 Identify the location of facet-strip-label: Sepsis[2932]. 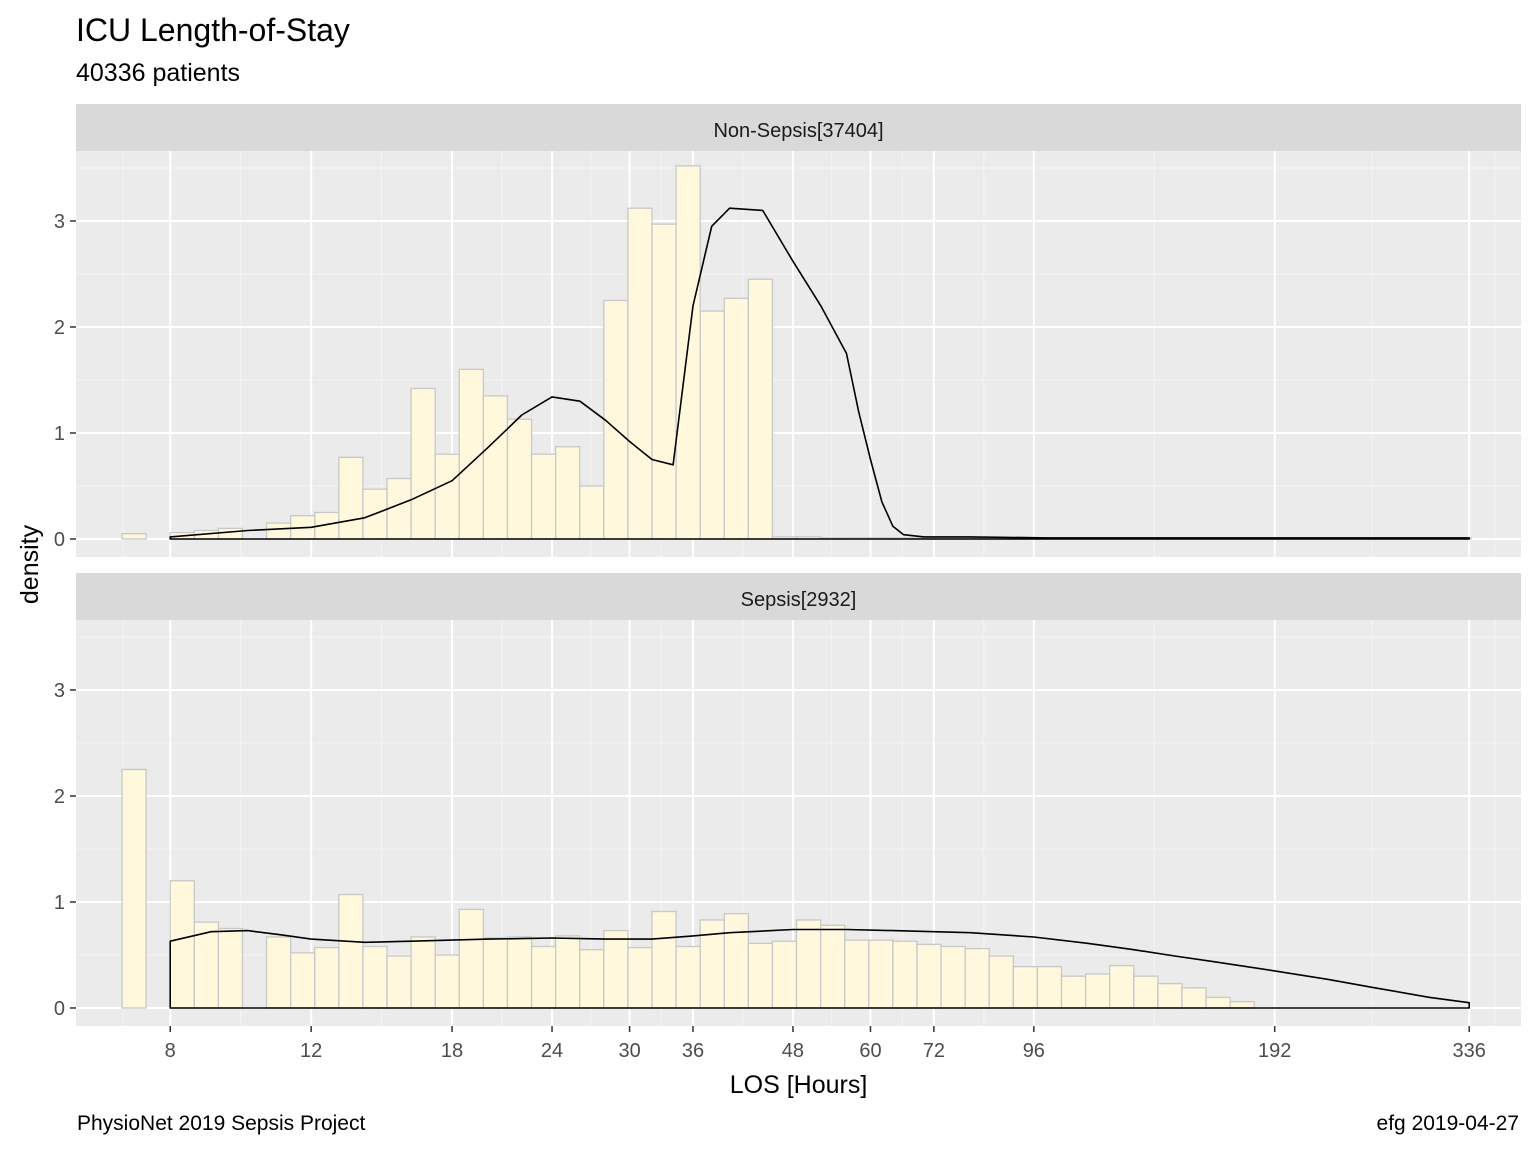
(799, 600).